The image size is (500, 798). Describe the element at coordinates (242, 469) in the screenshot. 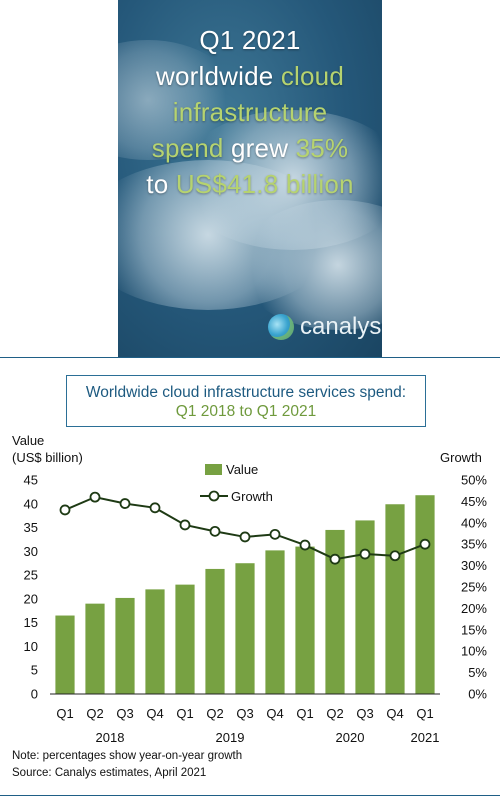

I see `legend-label-value: Value` at that location.